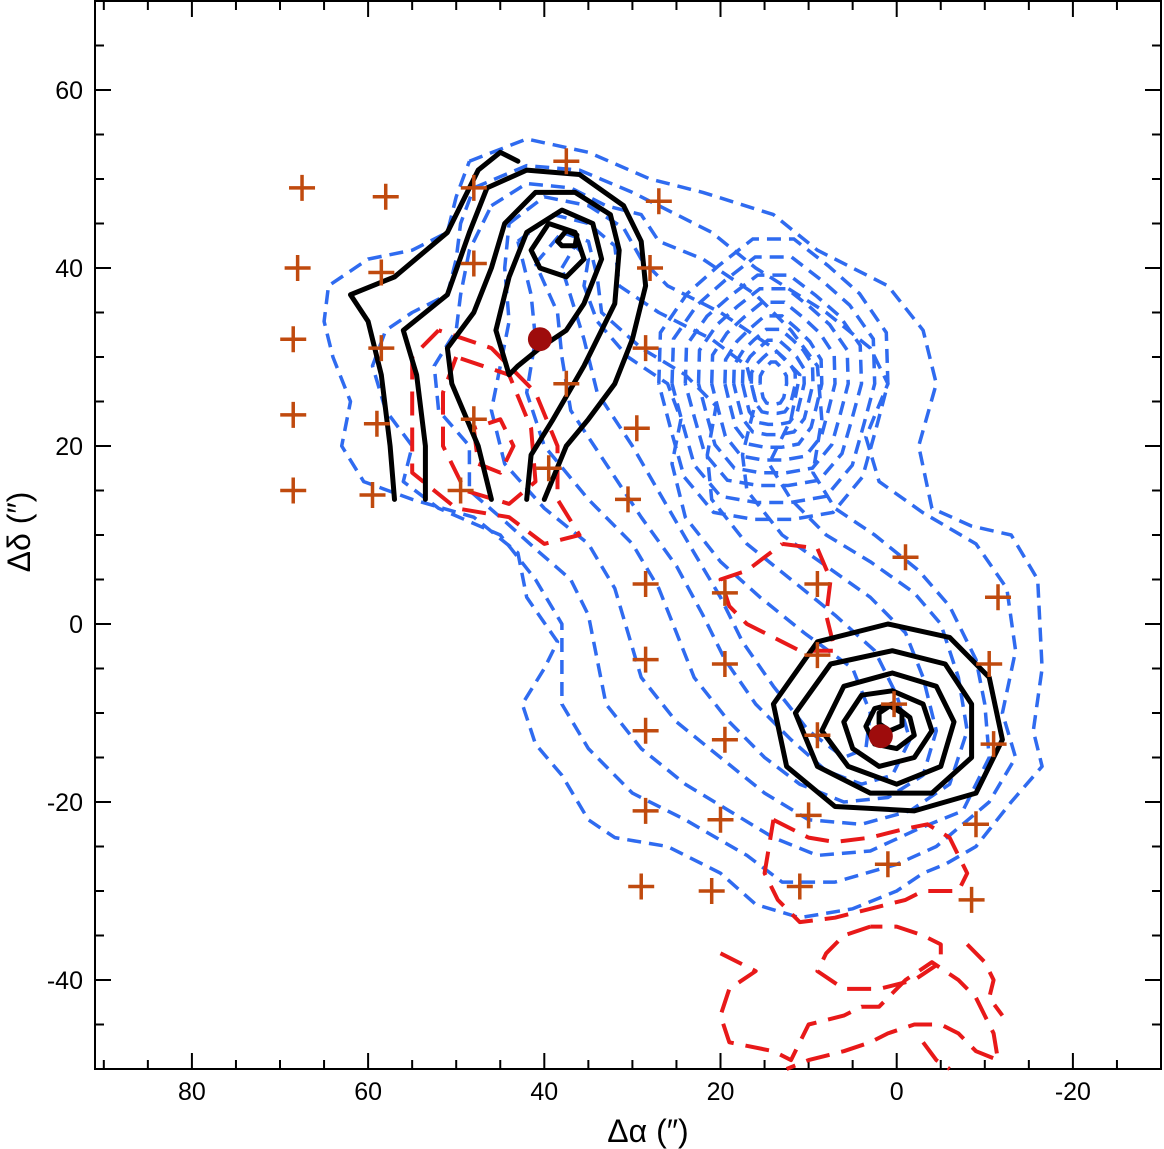 Image resolution: width=1164 pixels, height=1149 pixels. I want to click on x-tick-label: 60, so click(368, 1092).